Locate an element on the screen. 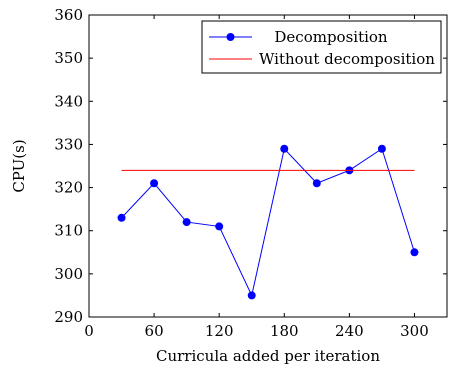 The image size is (449, 372). y-tick-label: 310 is located at coordinates (68, 231).